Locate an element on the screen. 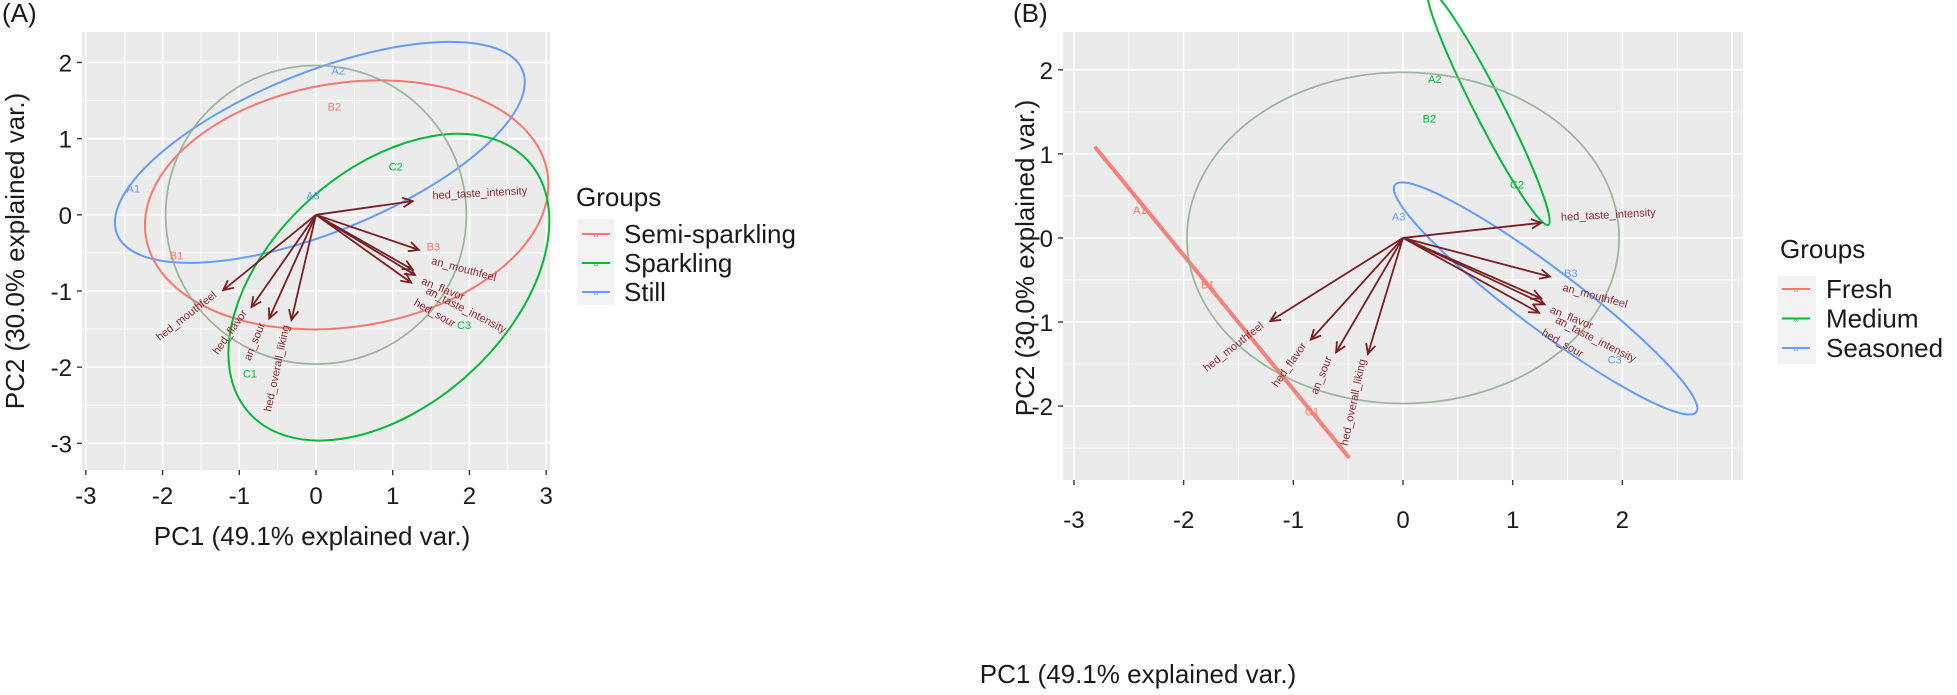 The height and width of the screenshot is (695, 1957). correlation-circle is located at coordinates (316, 215).